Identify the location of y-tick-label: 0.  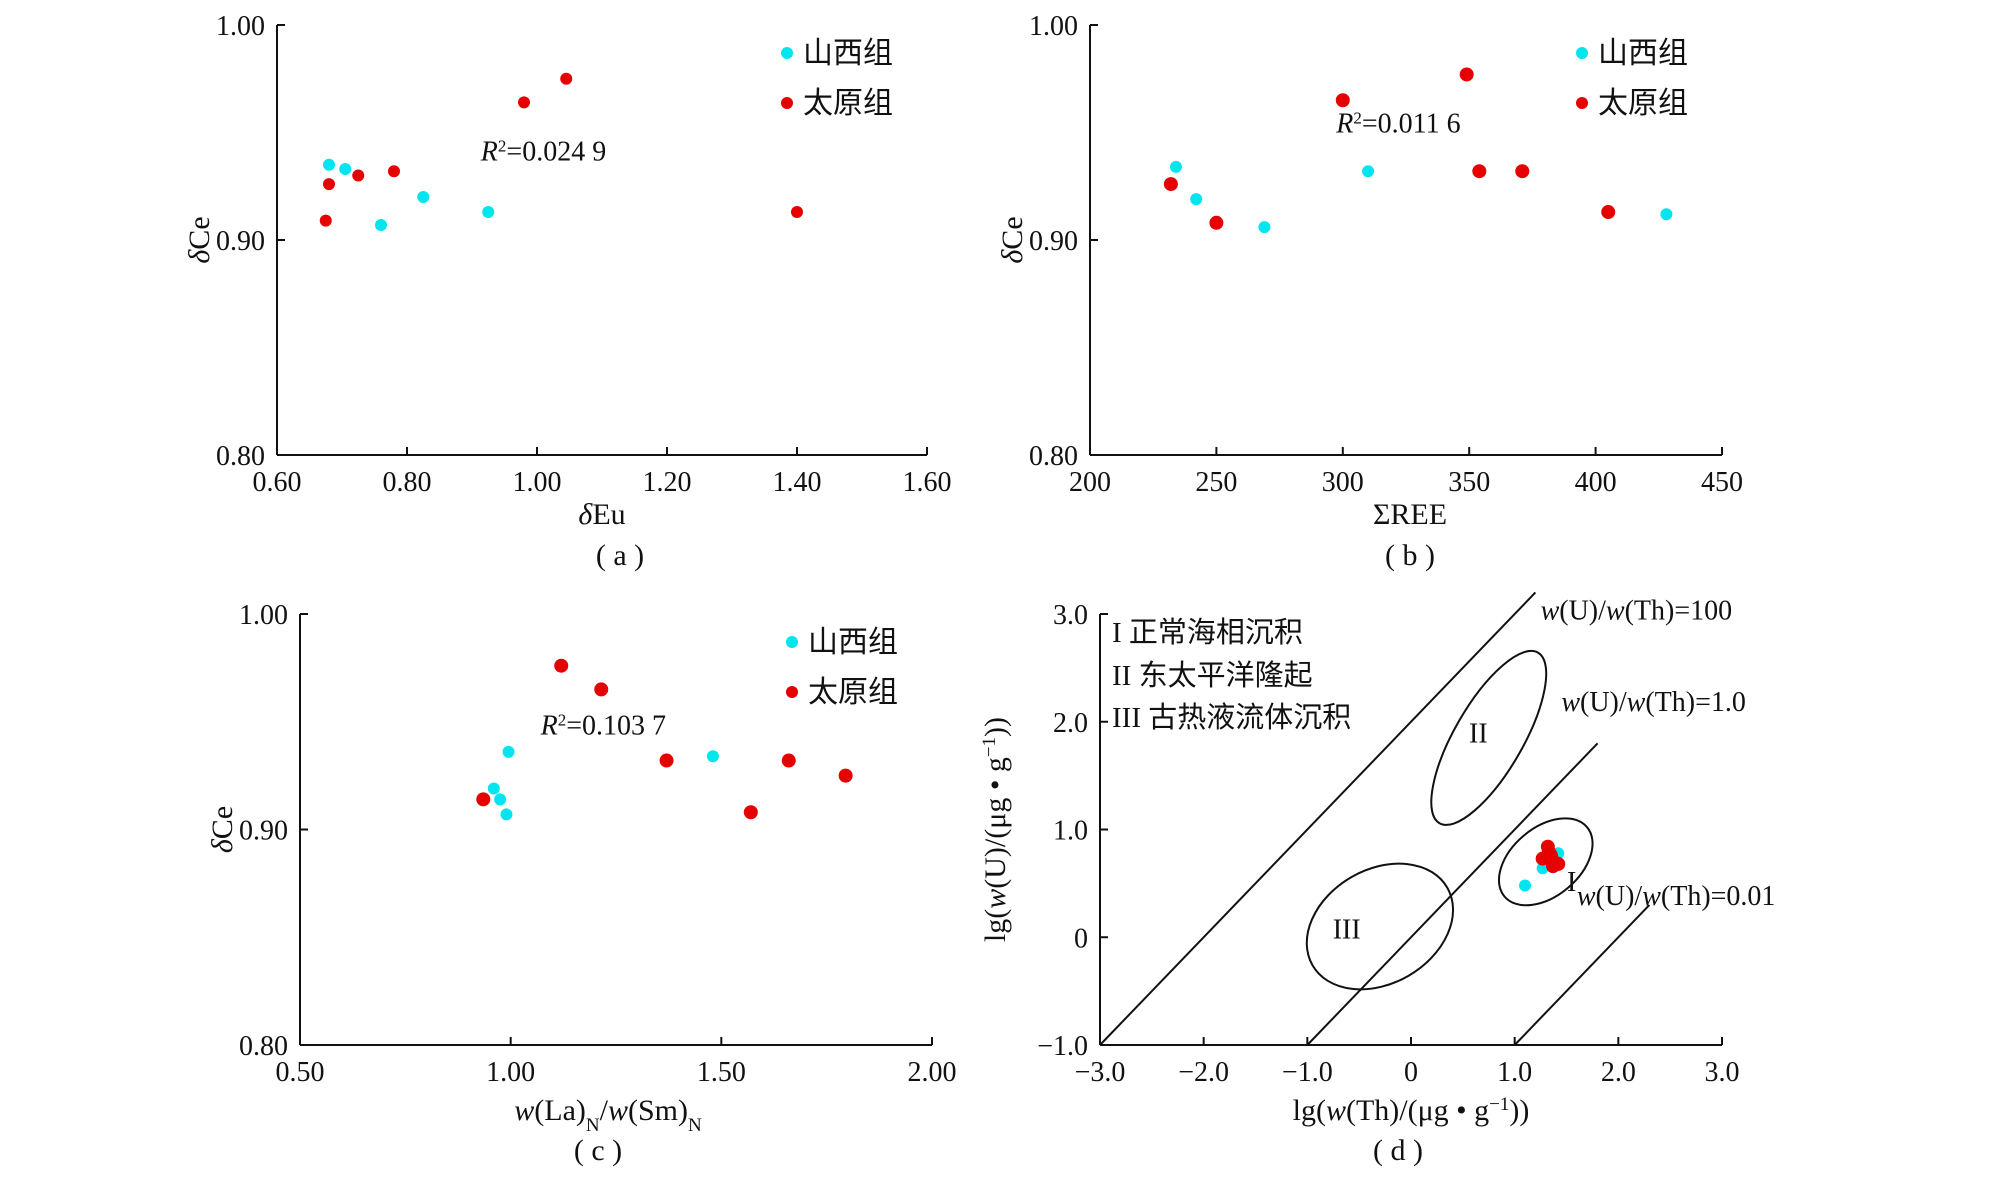
(1081, 938).